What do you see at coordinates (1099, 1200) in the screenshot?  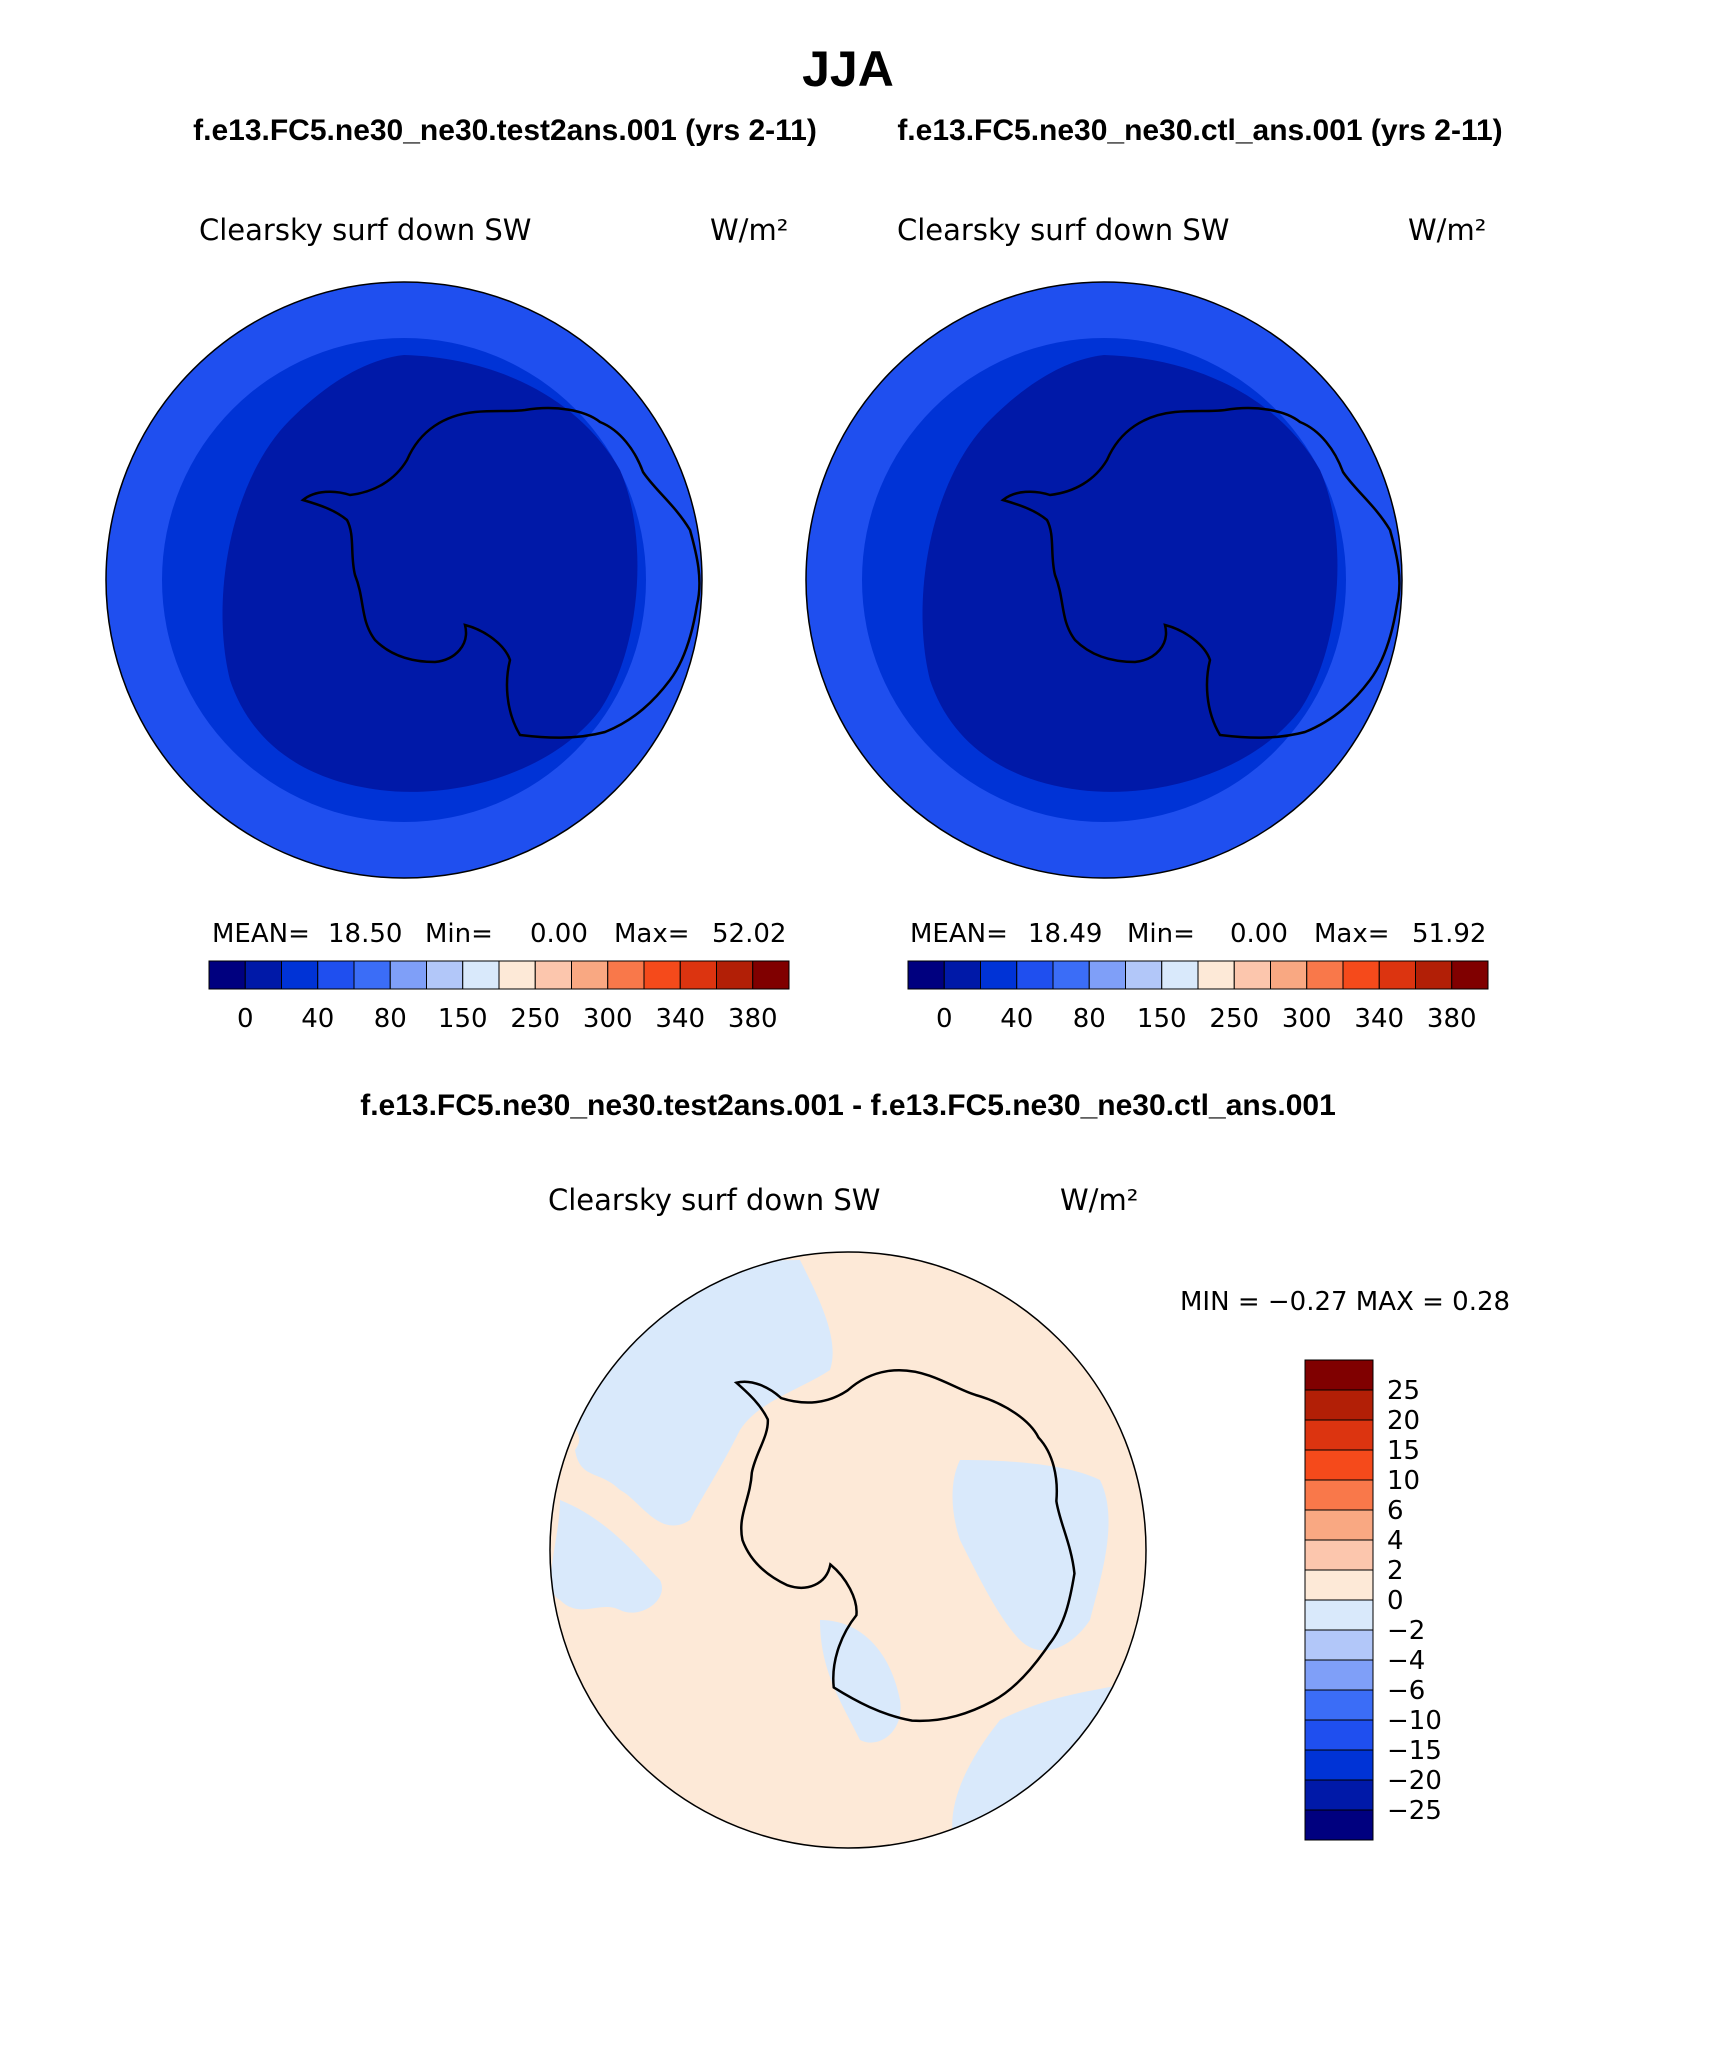 I see `diff-units-label: W/m²` at bounding box center [1099, 1200].